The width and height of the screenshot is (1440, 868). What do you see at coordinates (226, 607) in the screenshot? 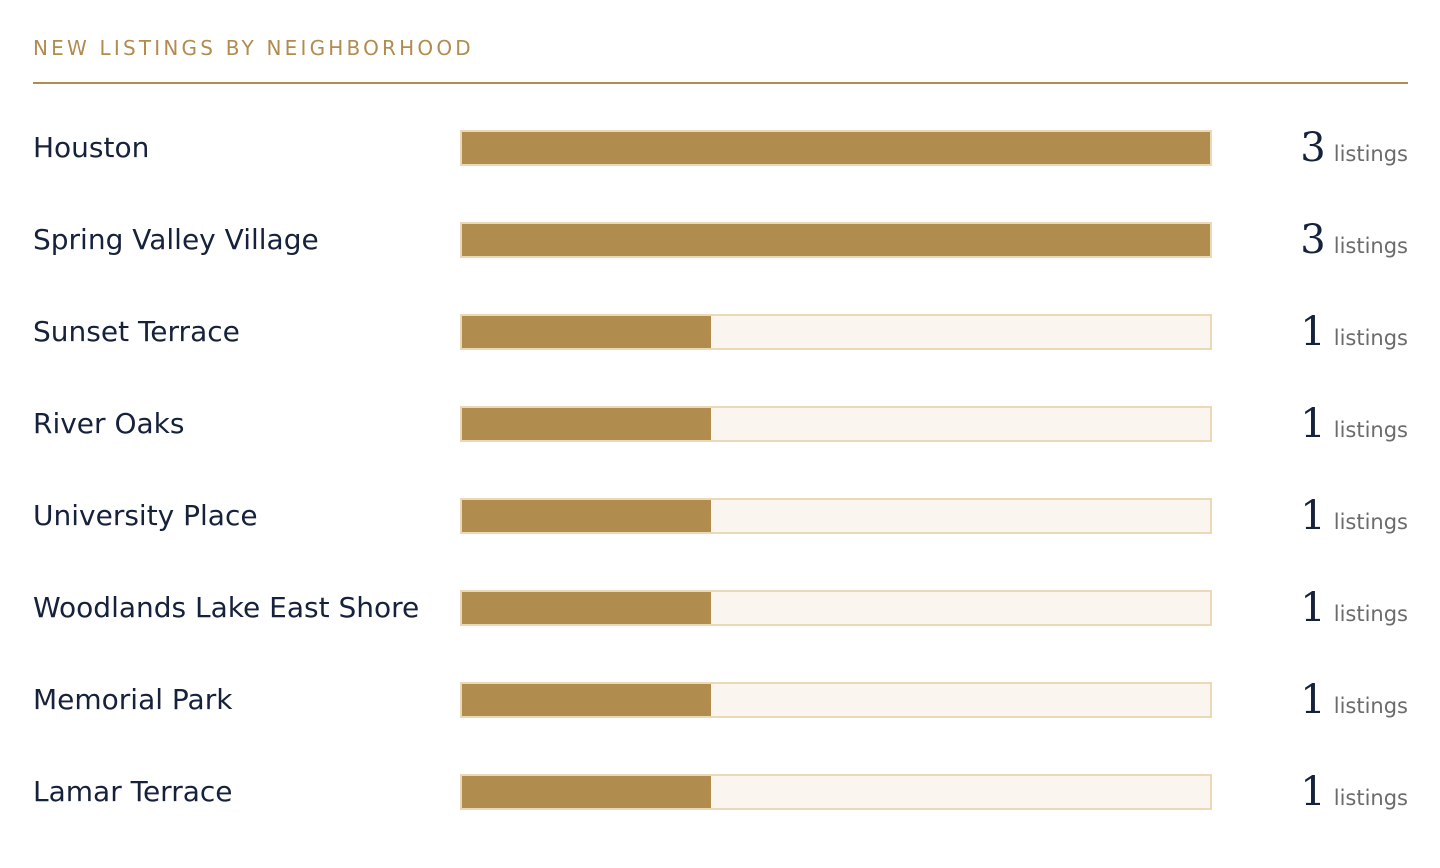
I see `neighborhood-label: Woodlands Lake East Shore` at bounding box center [226, 607].